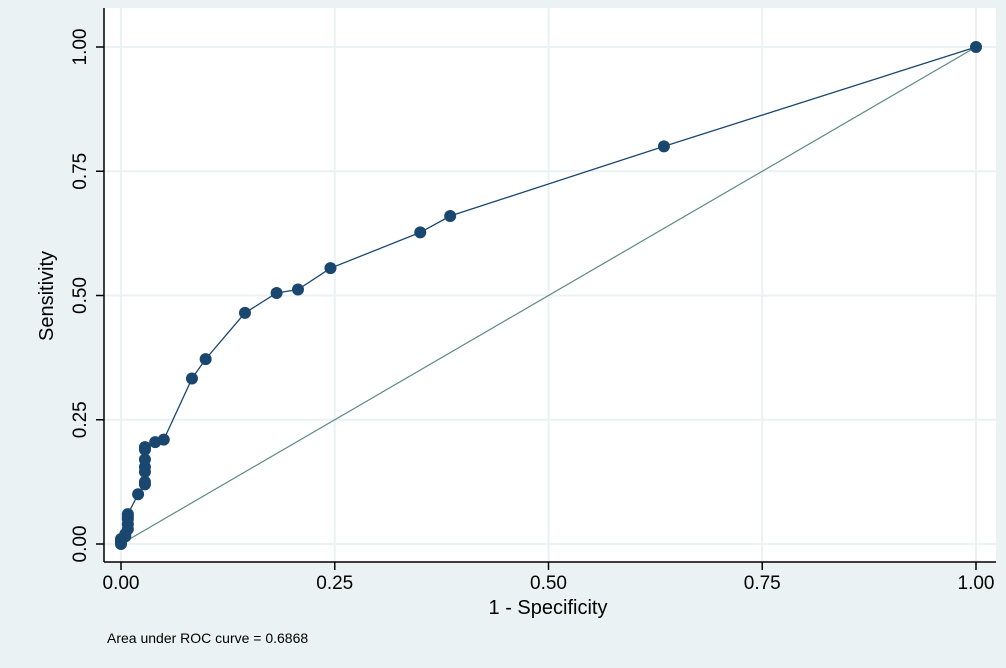  Describe the element at coordinates (121, 583) in the screenshot. I see `x-tick-label: 0.00` at that location.